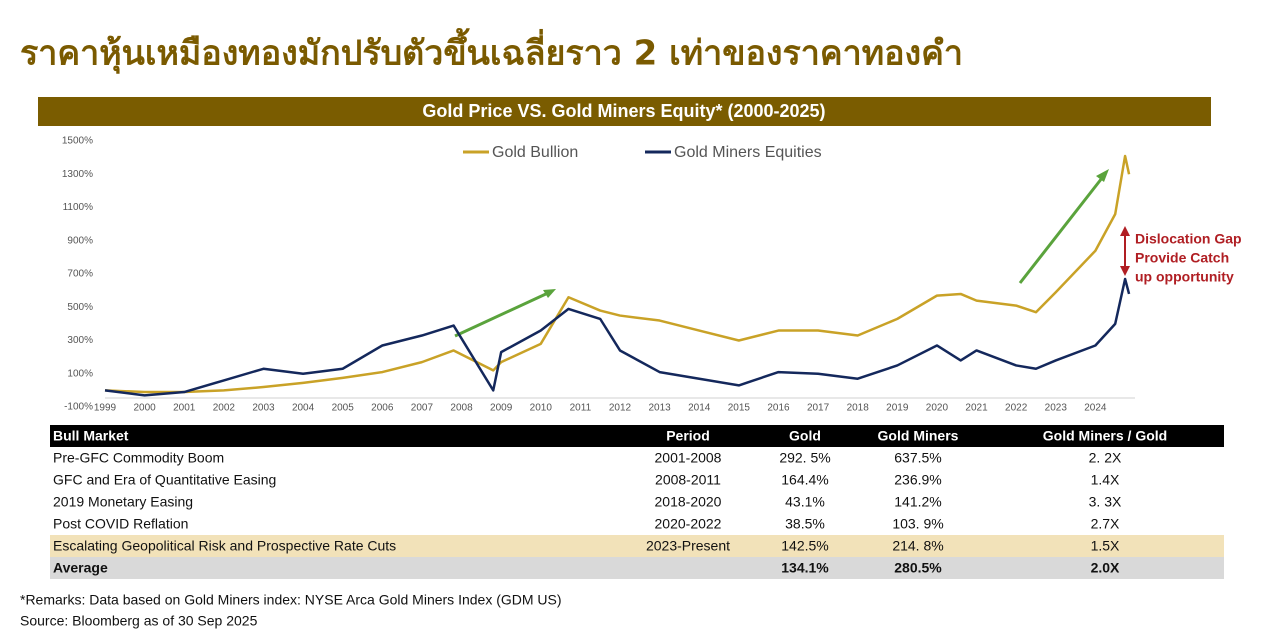 This screenshot has width=1275, height=640. Describe the element at coordinates (781, 253) in the screenshot. I see `trend-arrows` at that location.